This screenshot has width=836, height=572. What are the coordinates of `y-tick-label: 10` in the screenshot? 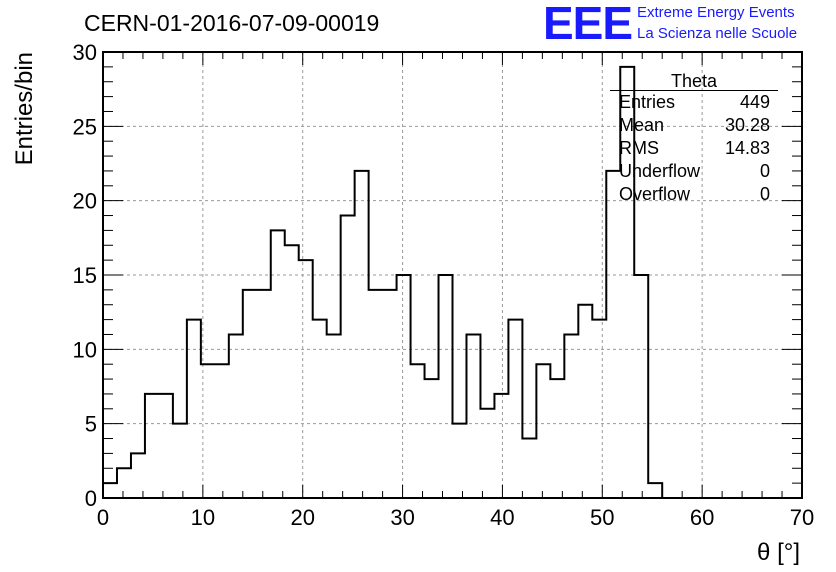 It's located at (85, 349).